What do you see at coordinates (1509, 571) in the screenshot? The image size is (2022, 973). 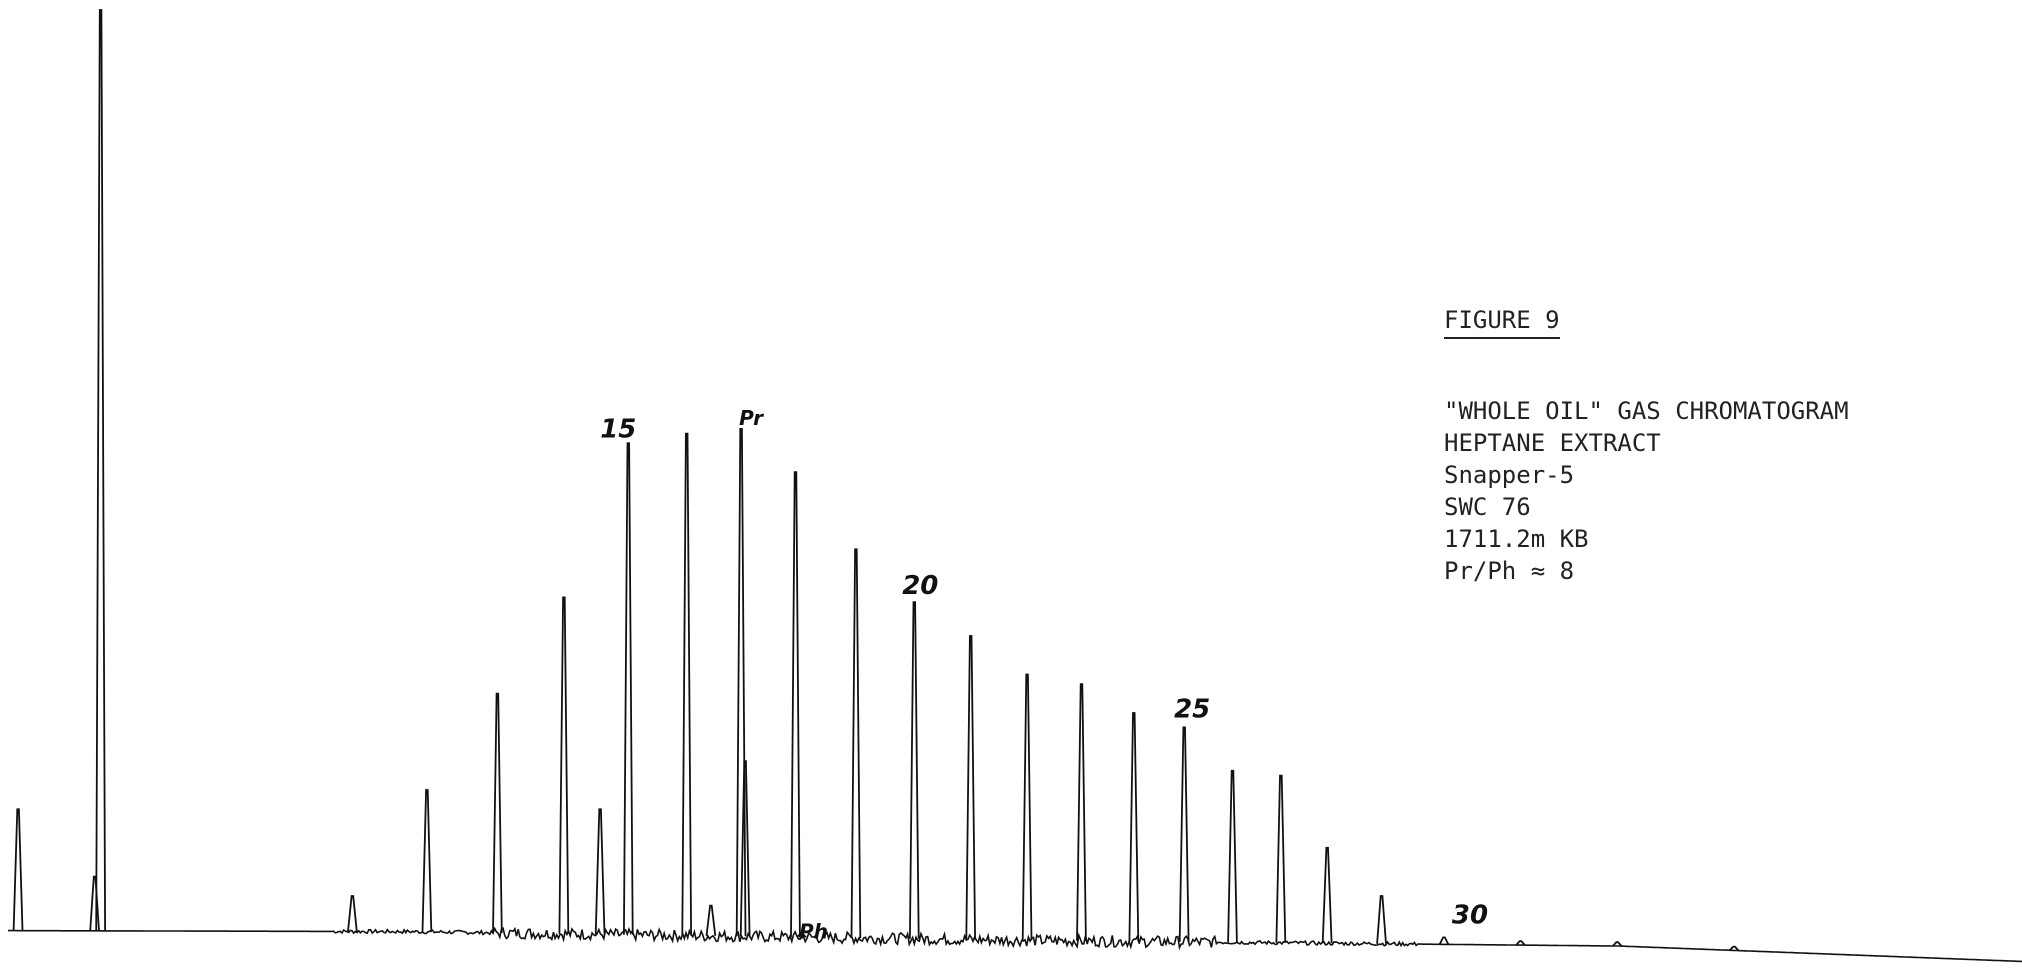 I see `caption-line-ratio: Pr/Ph ≈ 8` at bounding box center [1509, 571].